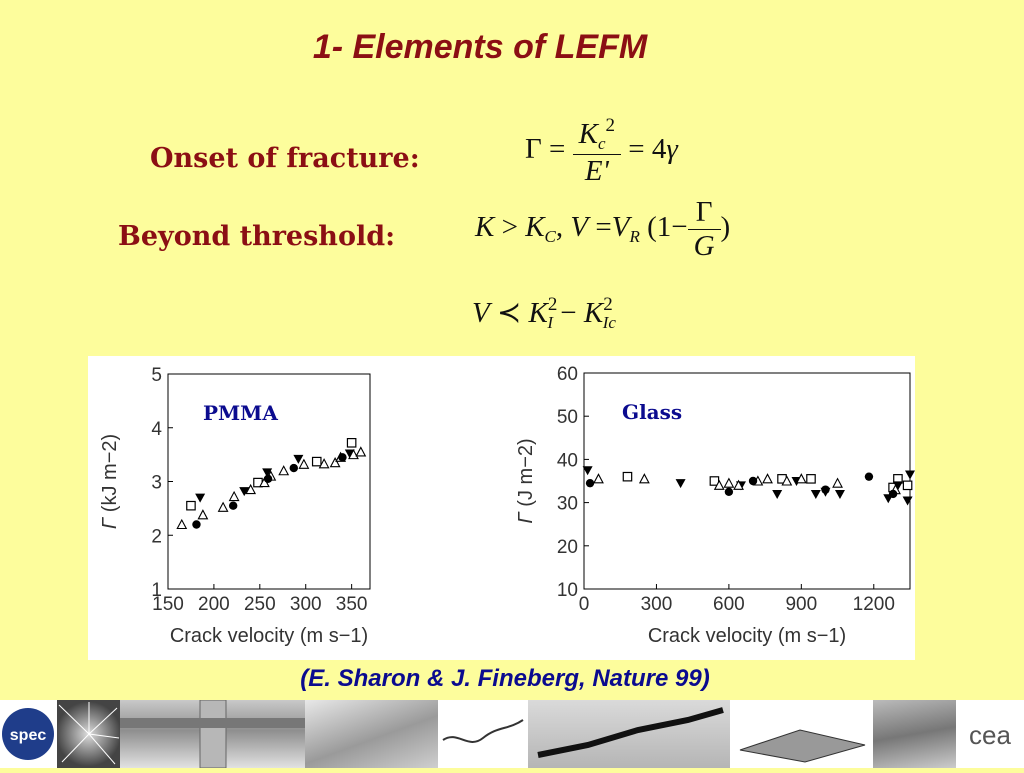 The width and height of the screenshot is (1024, 773). Describe the element at coordinates (306, 604) in the screenshot. I see `chart-1-x-tick-label: 300` at that location.